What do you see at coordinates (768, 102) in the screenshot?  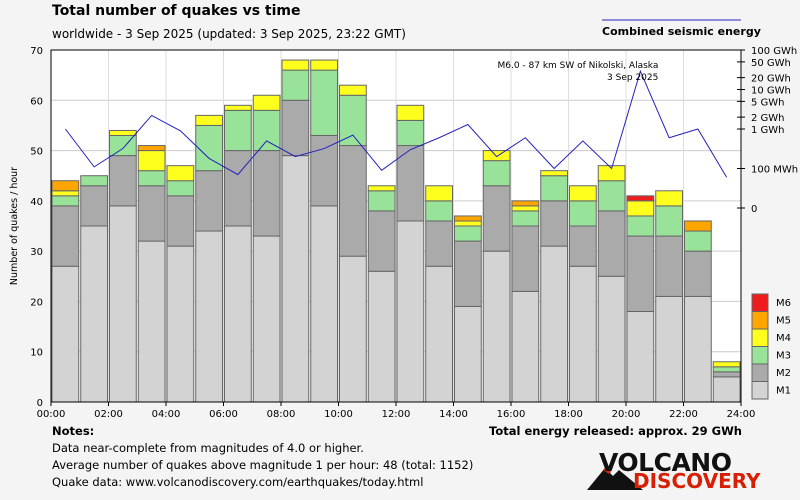 I see `energy-tick-label: 5 GWh` at bounding box center [768, 102].